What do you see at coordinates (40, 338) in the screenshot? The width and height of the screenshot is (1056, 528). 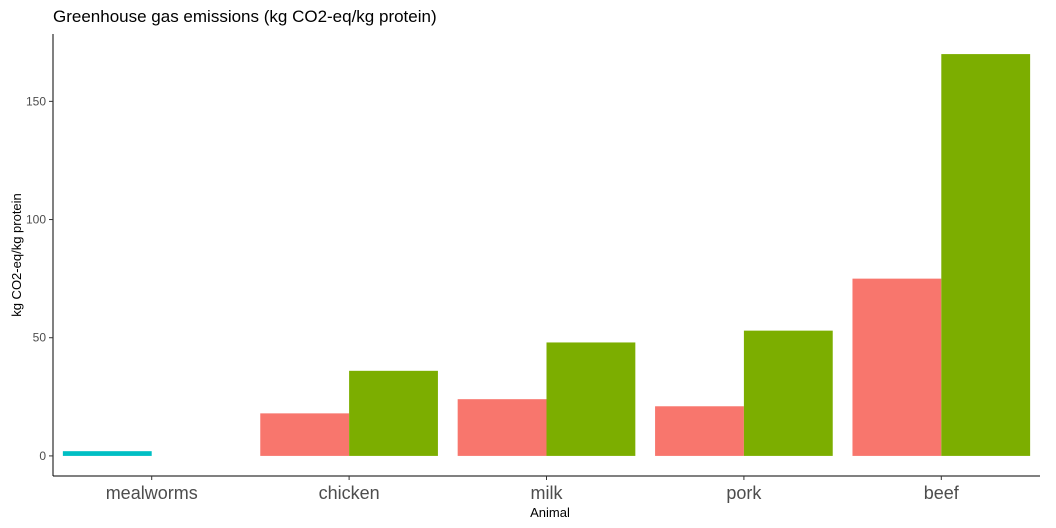 I see `y-tick-label: 50` at bounding box center [40, 338].